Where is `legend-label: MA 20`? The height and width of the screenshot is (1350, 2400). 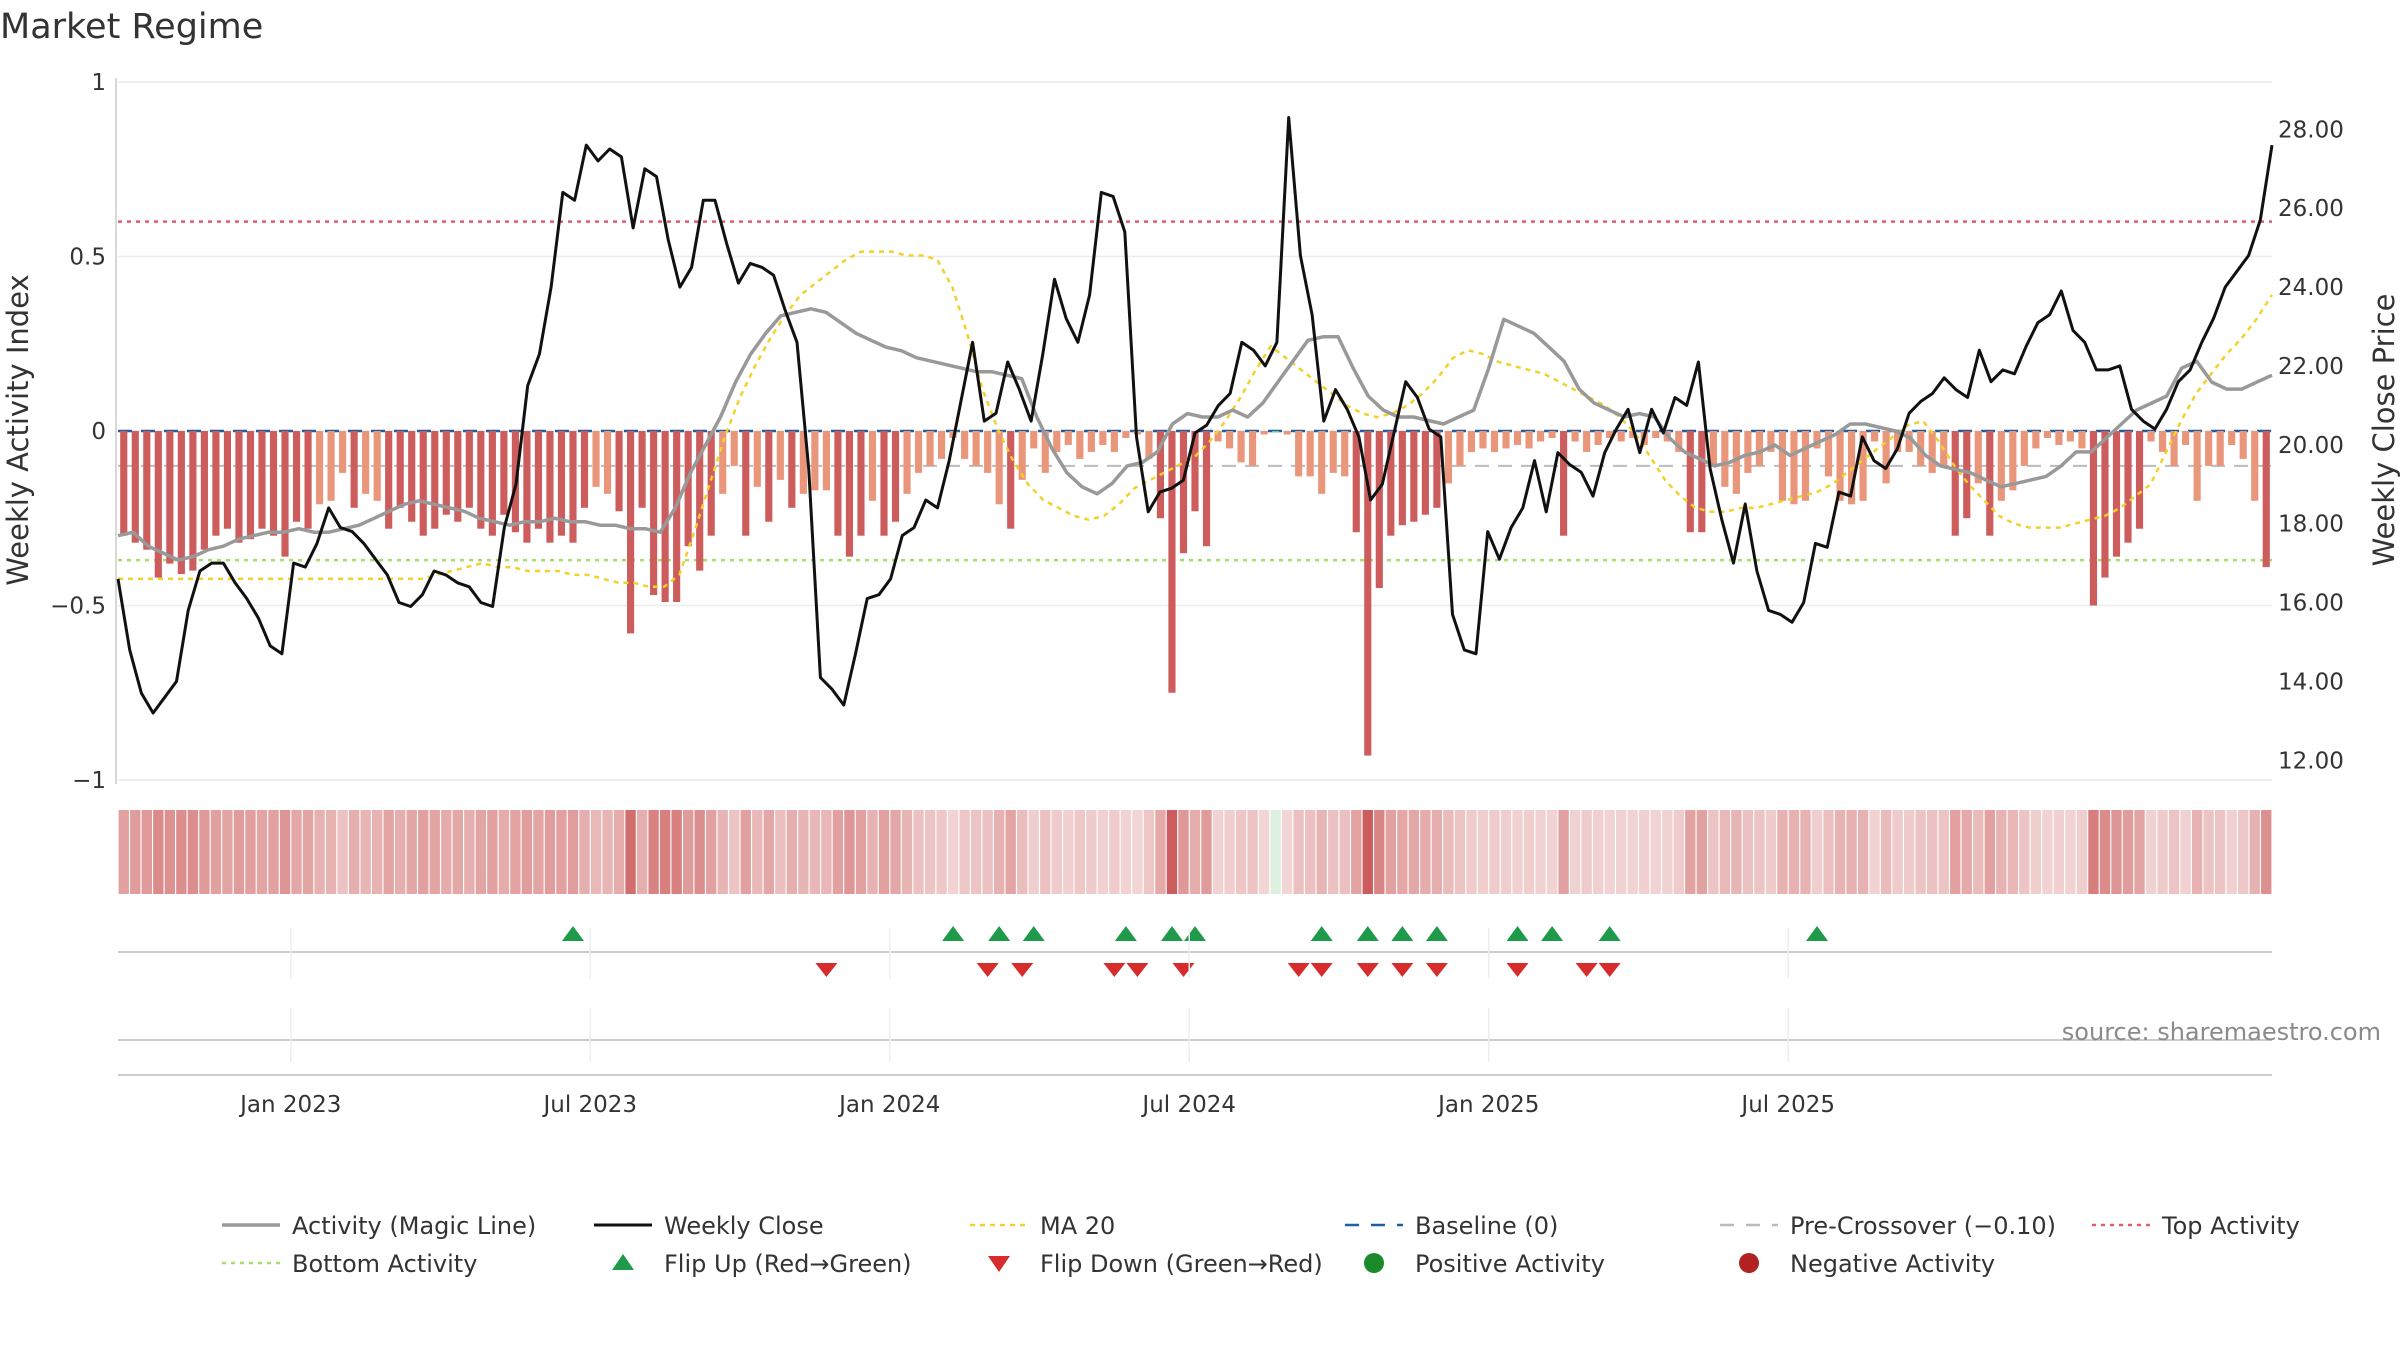 legend-label: MA 20 is located at coordinates (1077, 1226).